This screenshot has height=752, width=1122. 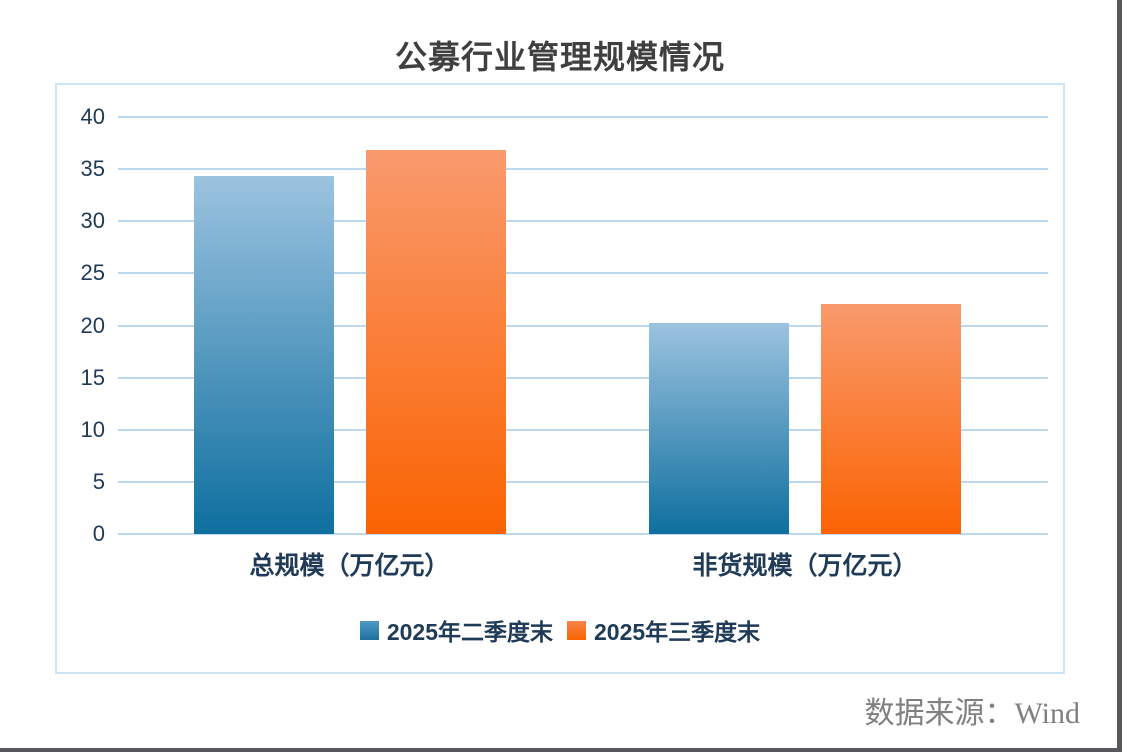 What do you see at coordinates (469, 632) in the screenshot?
I see `legend-label: 2025年二季度末` at bounding box center [469, 632].